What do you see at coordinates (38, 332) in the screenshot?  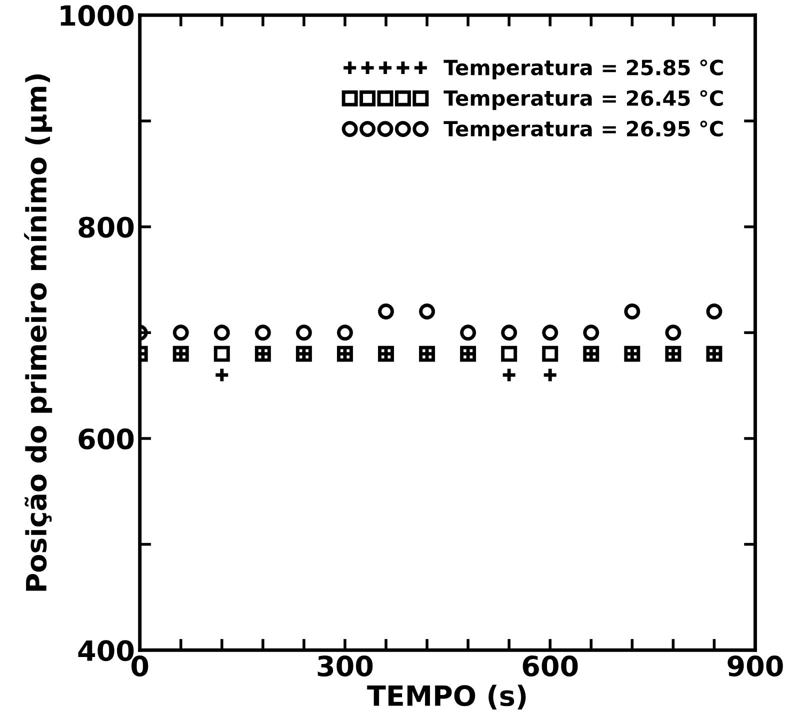 I see `y-axis-title: Posição do primeiro mínimo (μm)` at bounding box center [38, 332].